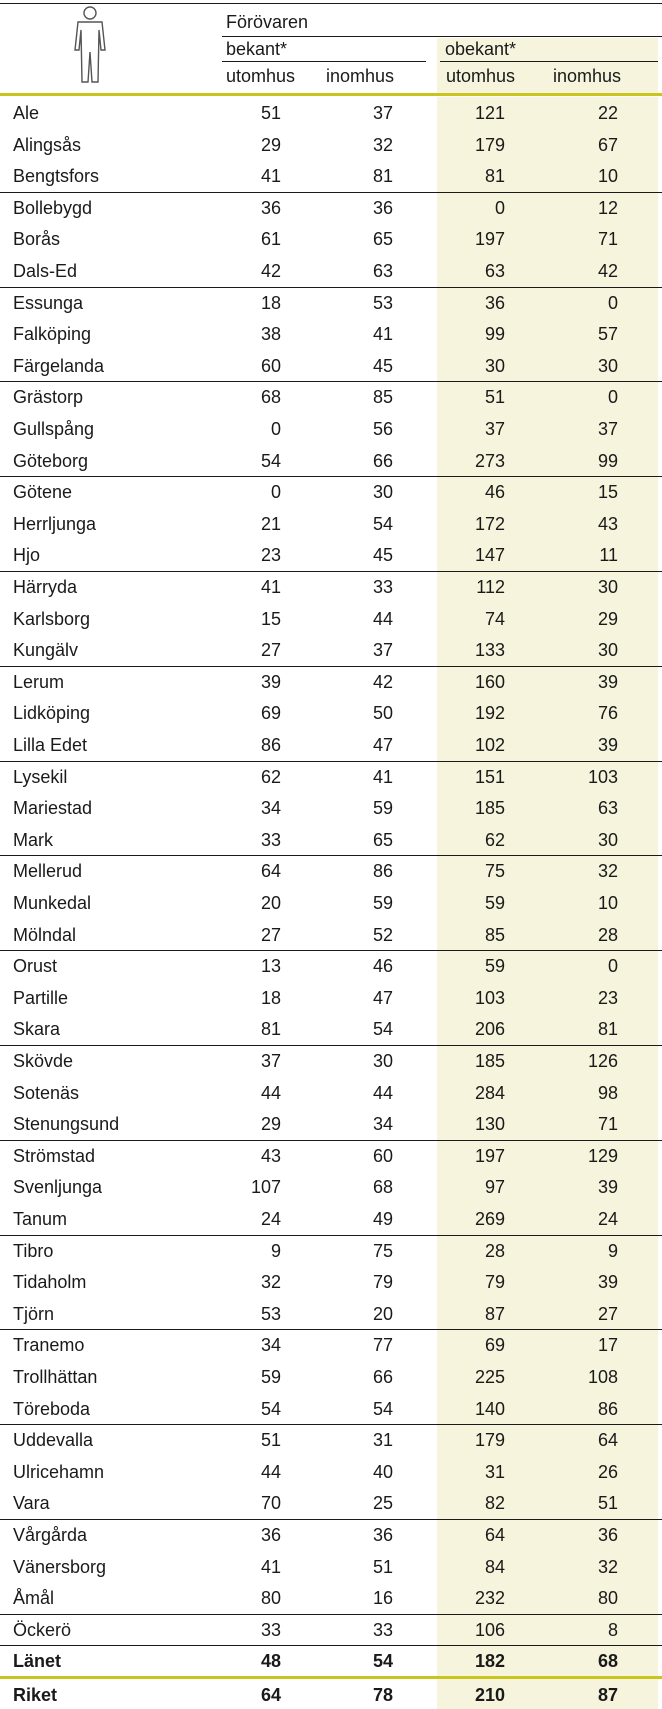 The width and height of the screenshot is (662, 1709). I want to click on header-title: Förövaren, so click(267, 22).